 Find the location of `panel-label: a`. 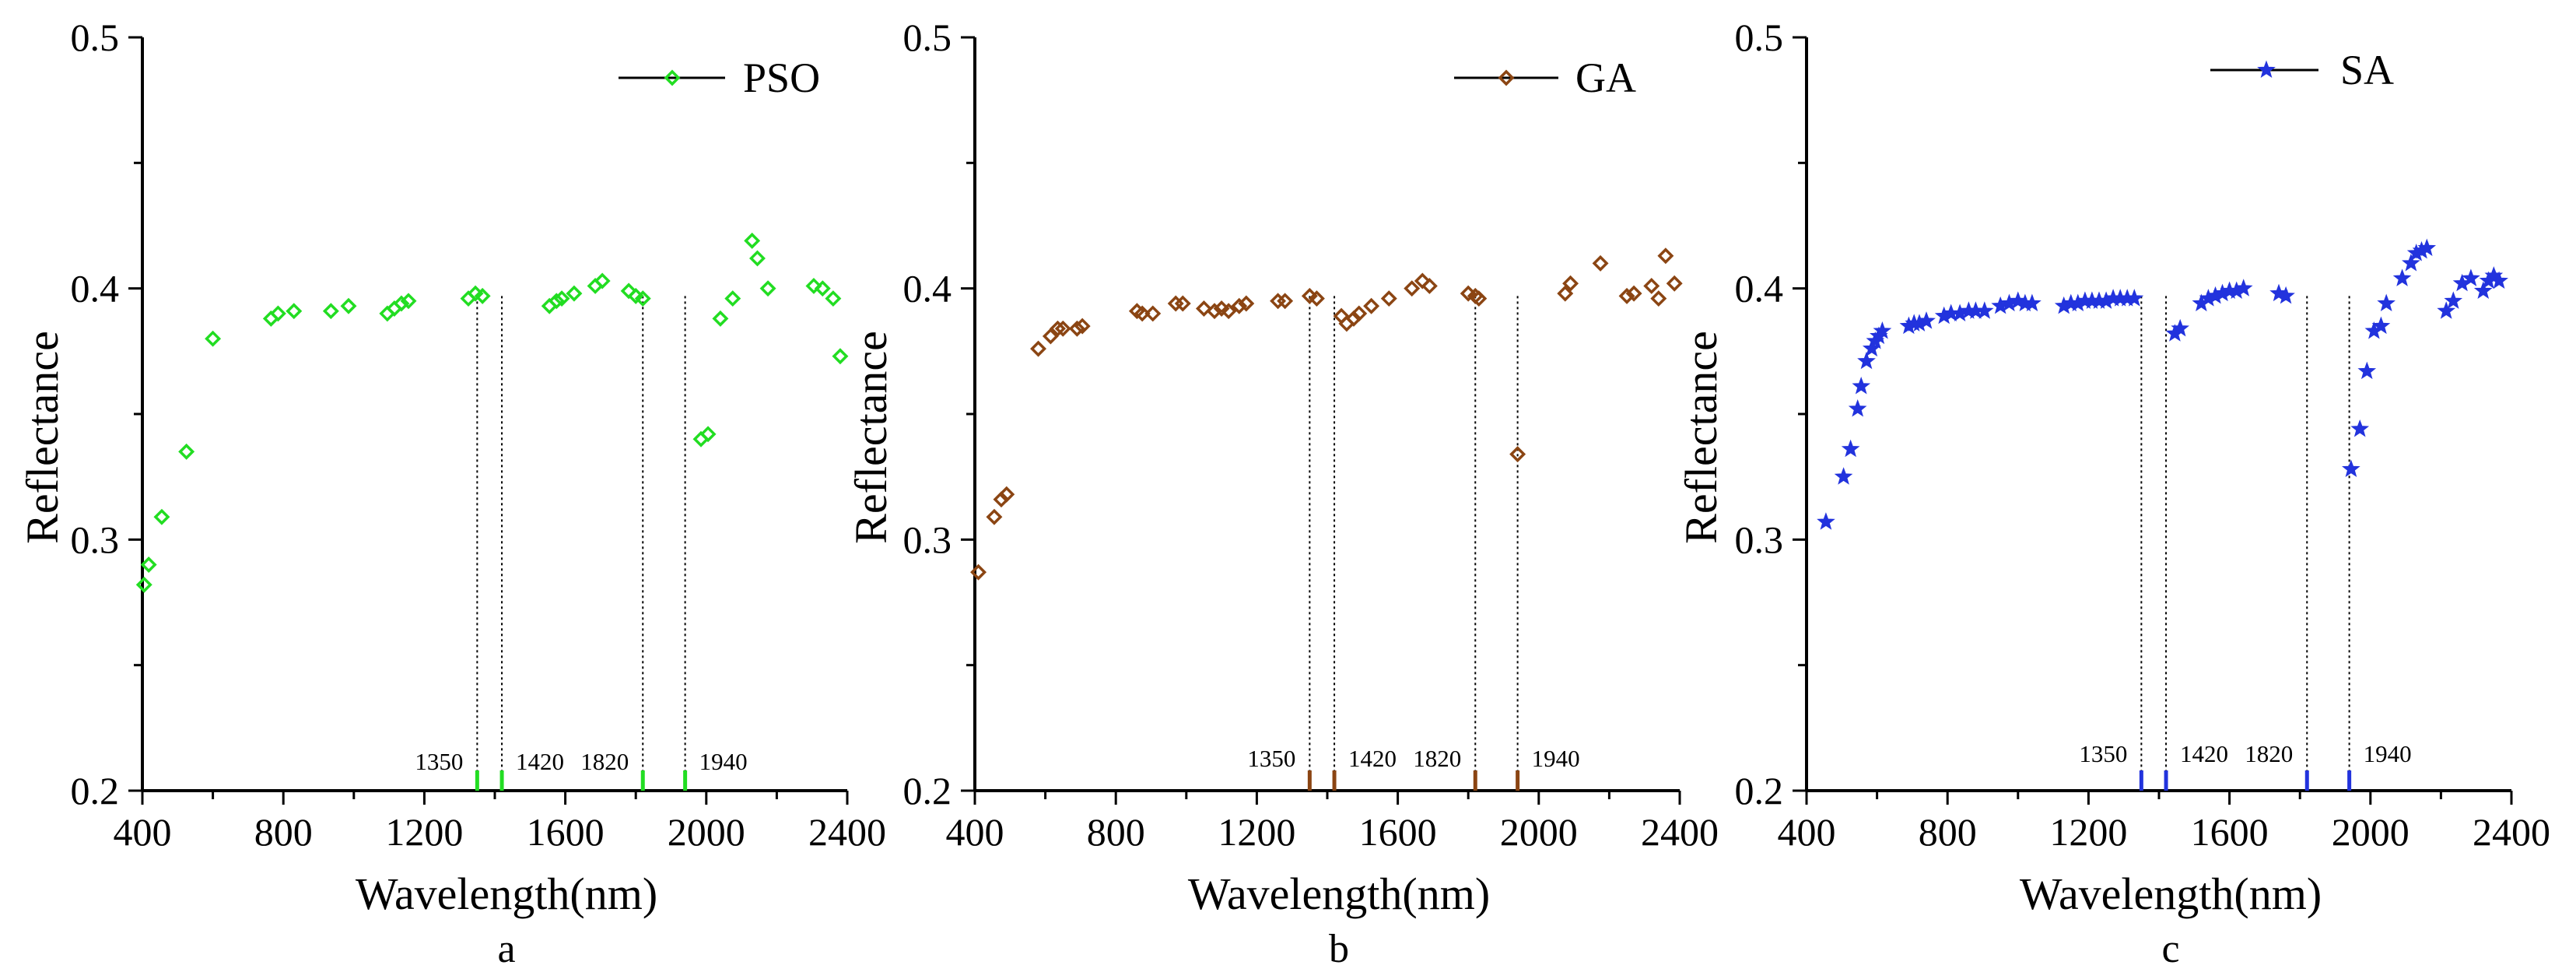

panel-label: a is located at coordinates (506, 949).